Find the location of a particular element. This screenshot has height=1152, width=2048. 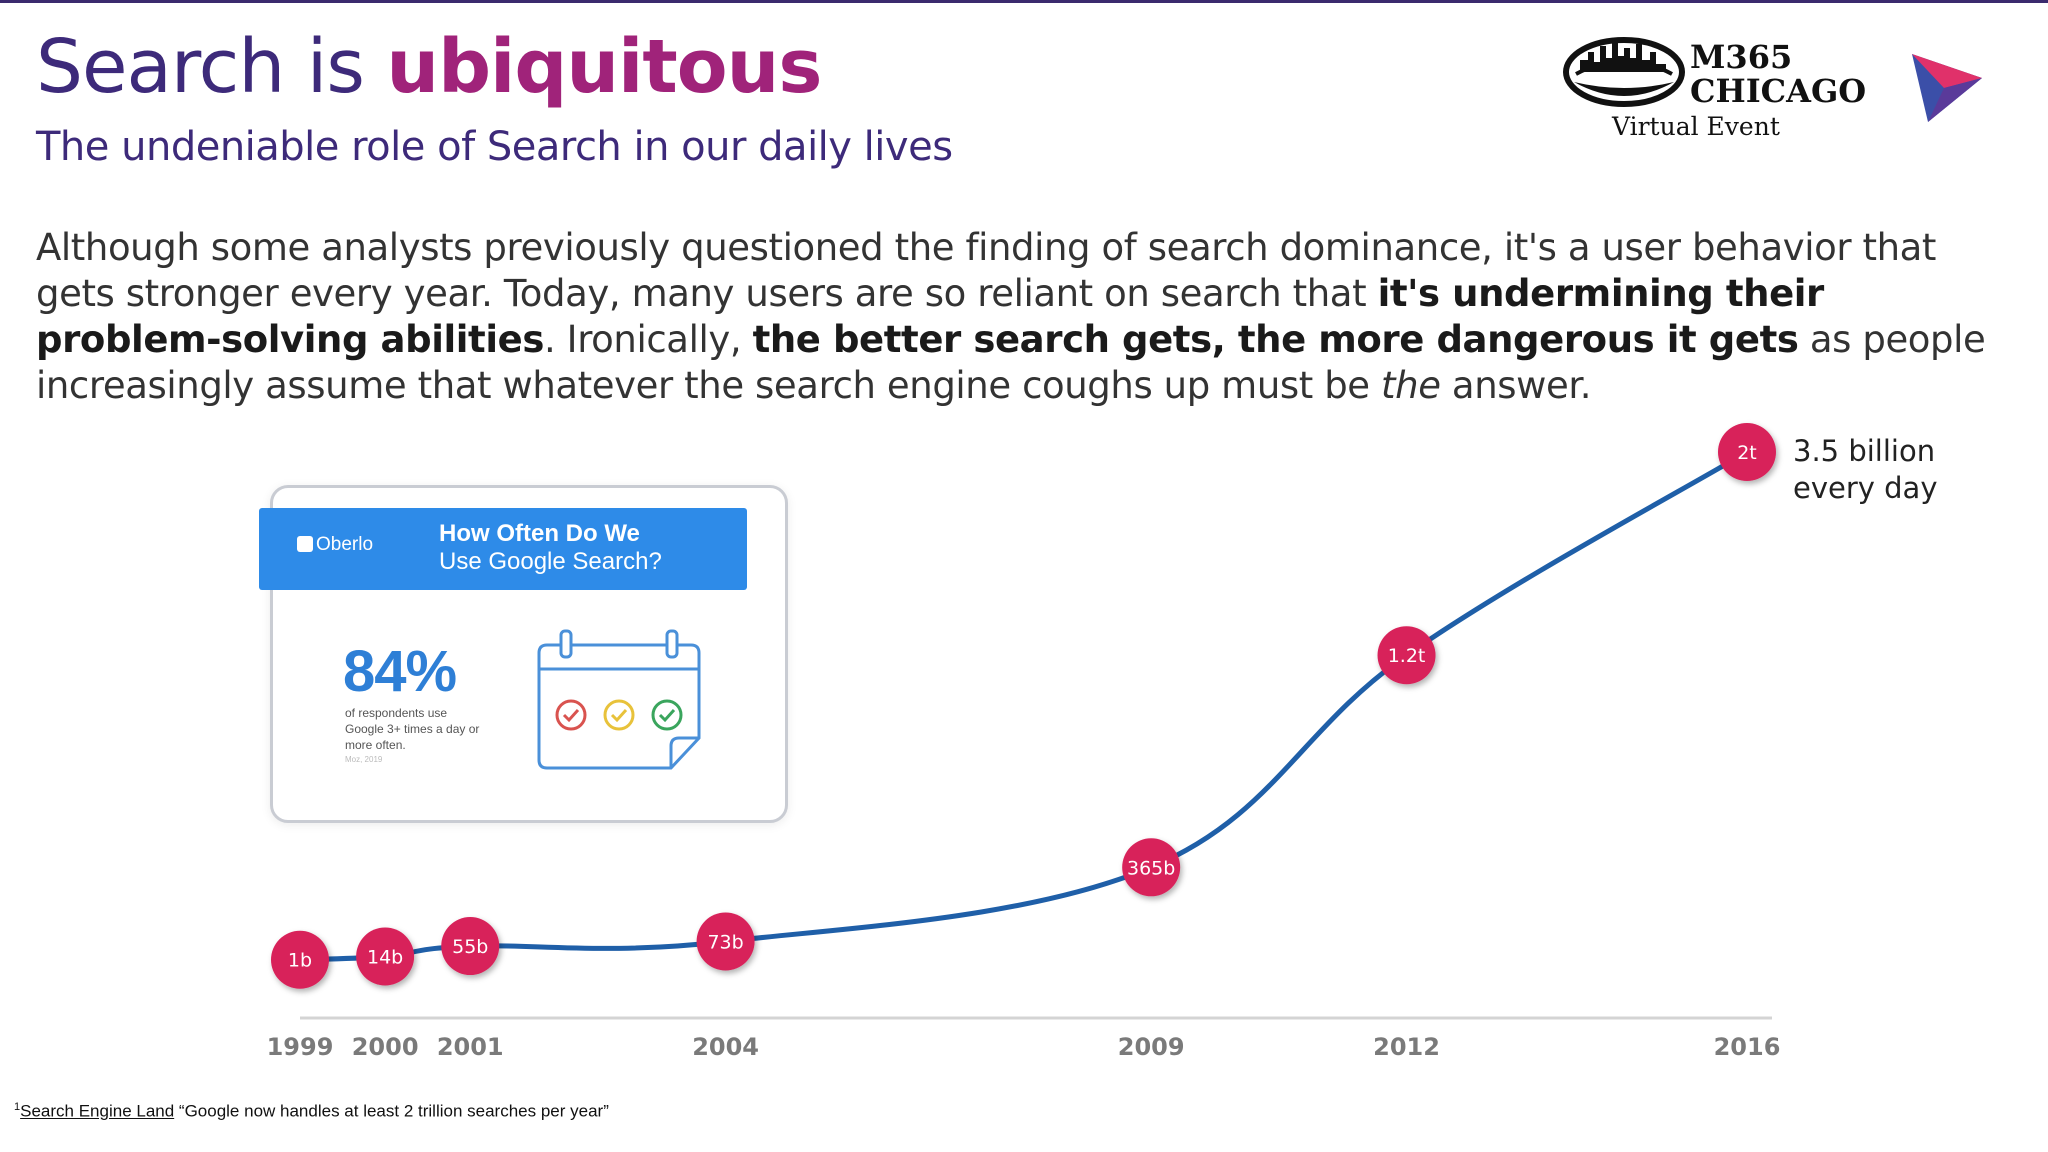

data-point-2000: 14b is located at coordinates (385, 956).